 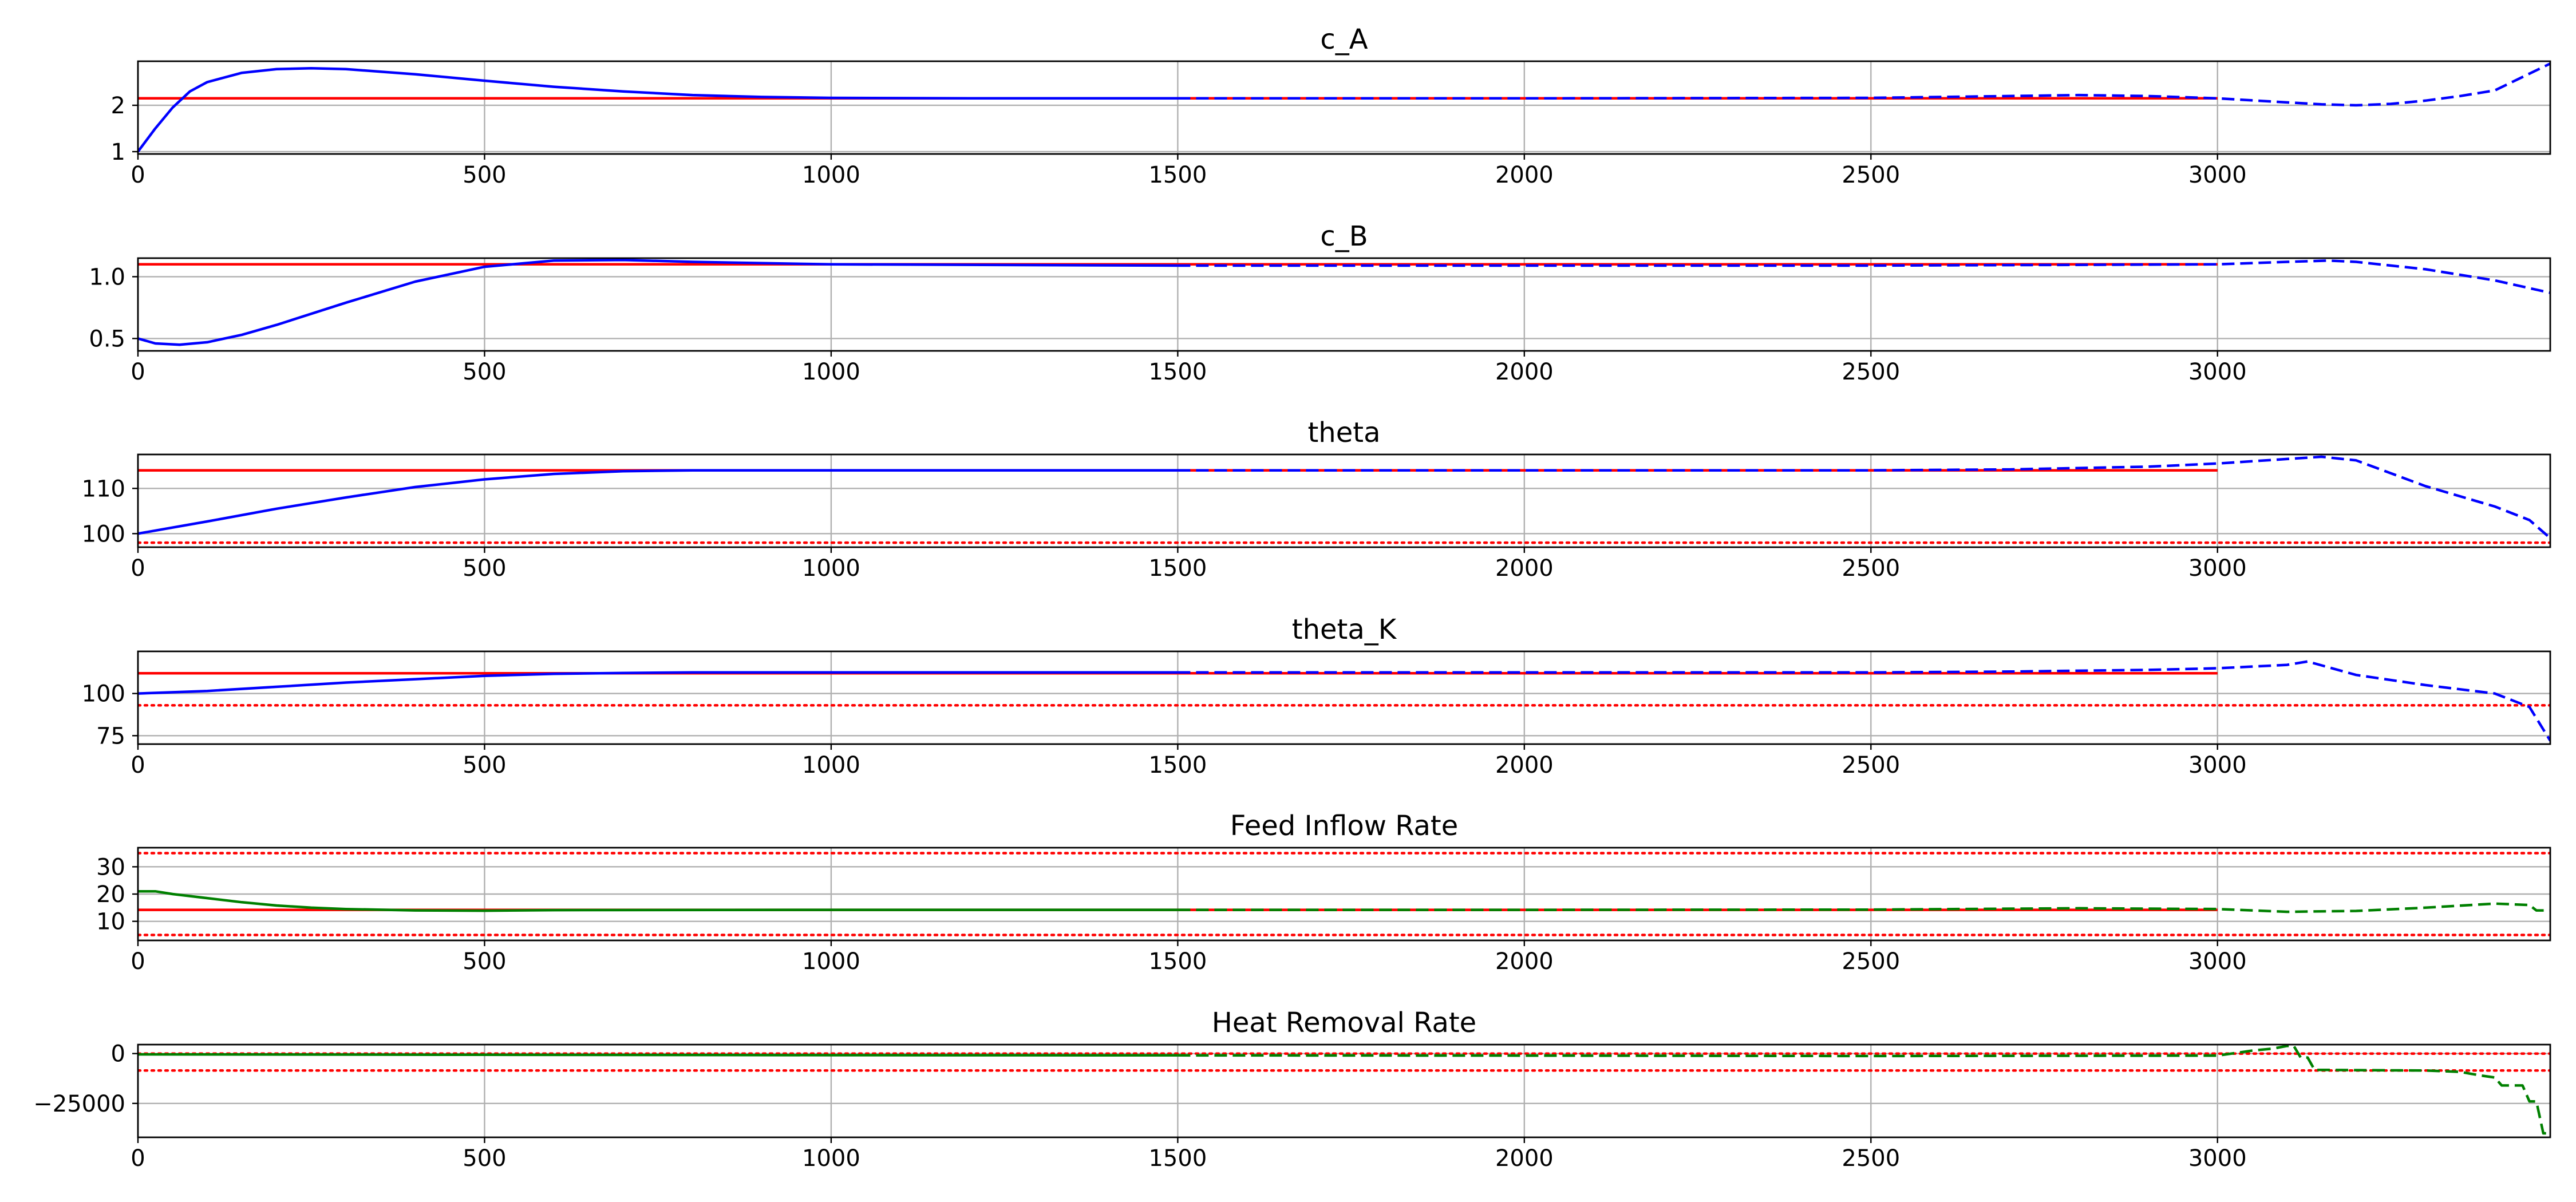 What do you see at coordinates (107, 277) in the screenshot?
I see `y-tick-label: 1.0` at bounding box center [107, 277].